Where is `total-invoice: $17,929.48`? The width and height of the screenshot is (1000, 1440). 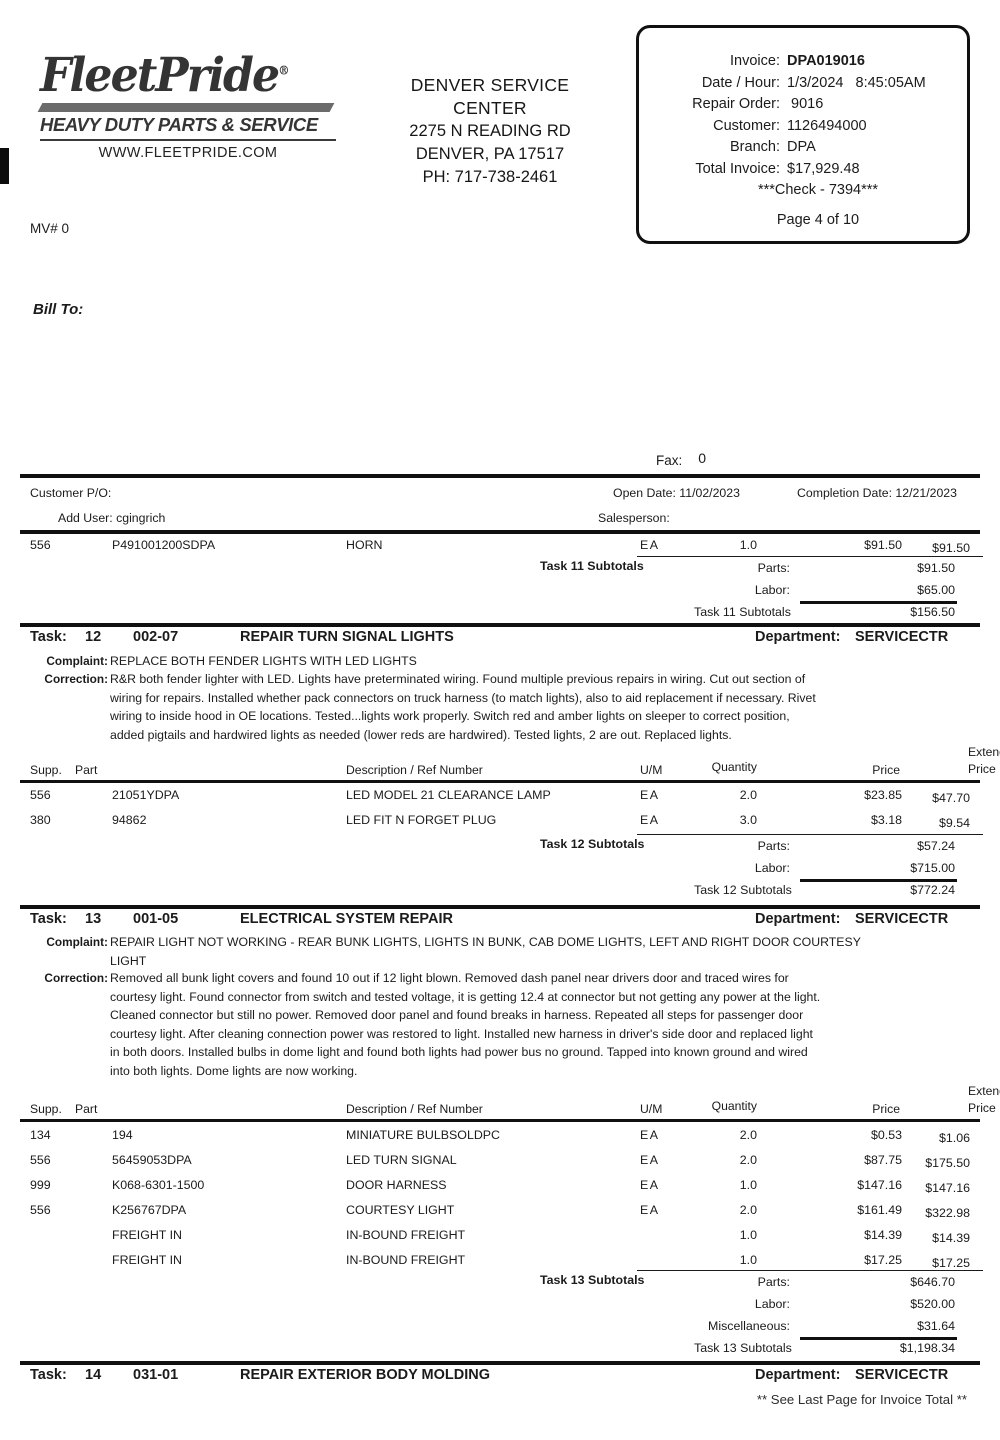 total-invoice: $17,929.48 is located at coordinates (823, 168).